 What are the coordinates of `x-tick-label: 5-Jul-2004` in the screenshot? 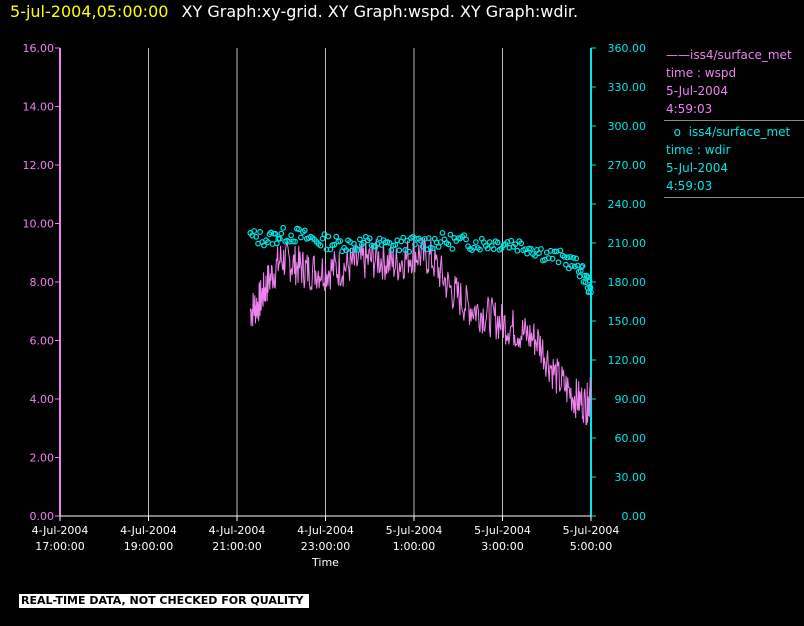 It's located at (414, 530).